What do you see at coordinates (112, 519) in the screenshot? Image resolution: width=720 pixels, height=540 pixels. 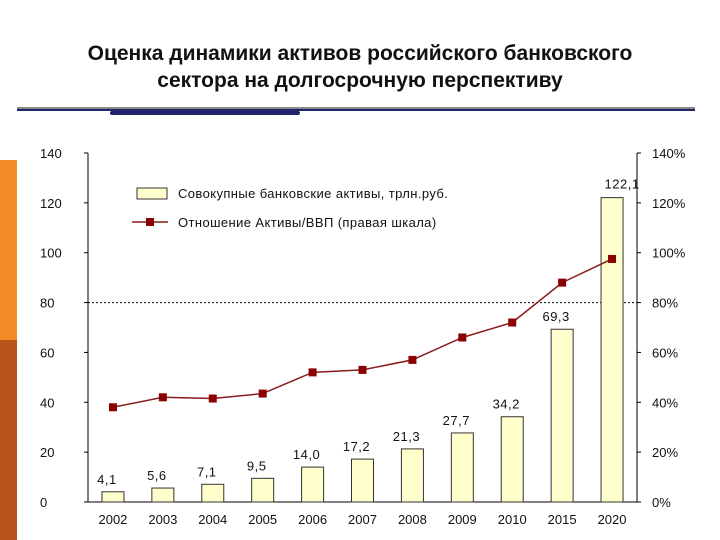 I see `x-tick-label: 2002` at bounding box center [112, 519].